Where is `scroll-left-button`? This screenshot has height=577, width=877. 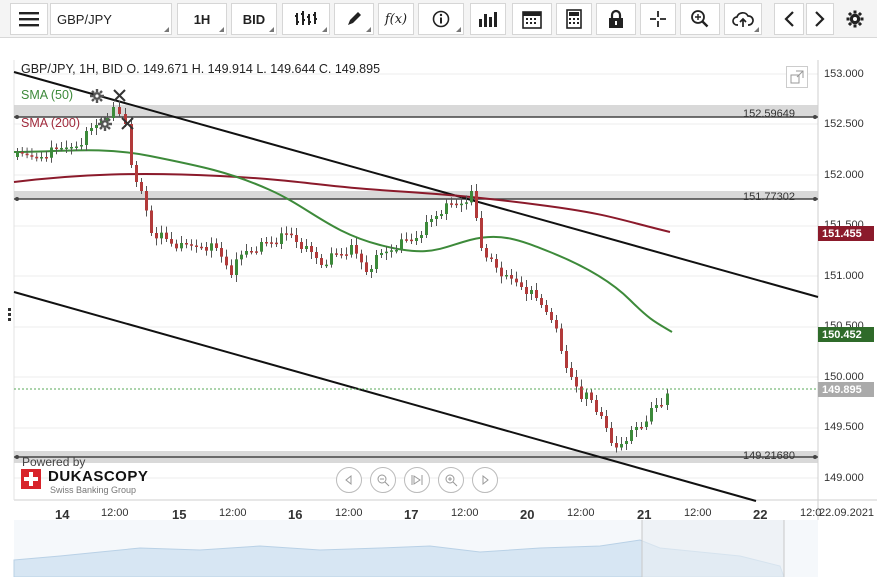
scroll-left-button is located at coordinates (789, 19).